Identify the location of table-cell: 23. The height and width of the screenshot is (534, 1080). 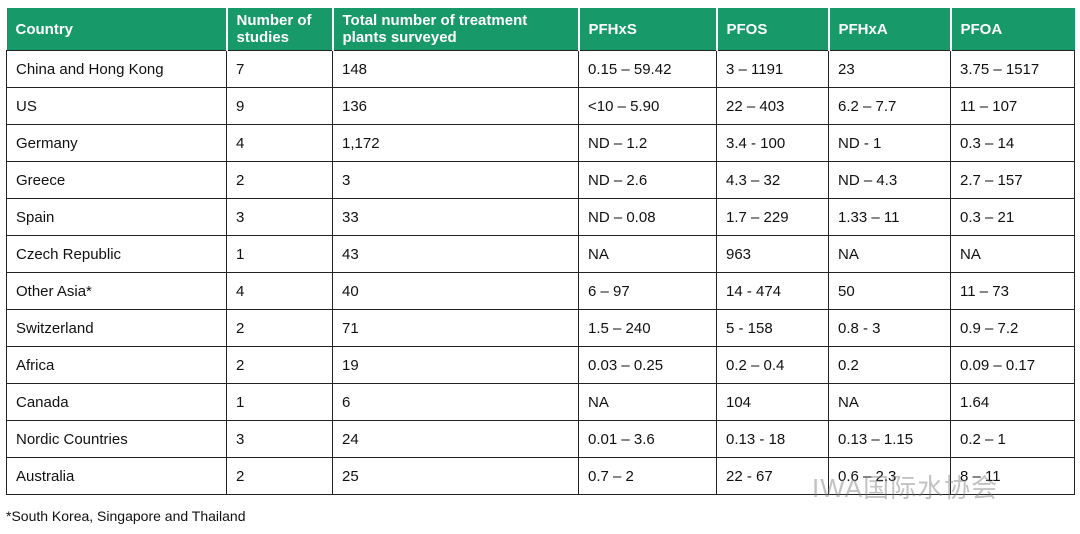
(889, 69).